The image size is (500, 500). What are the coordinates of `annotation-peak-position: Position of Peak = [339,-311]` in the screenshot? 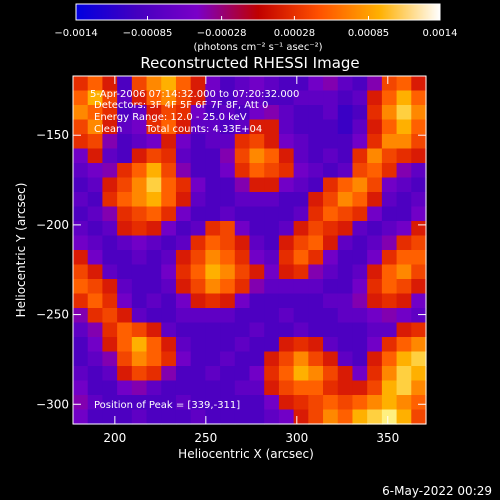 It's located at (167, 405).